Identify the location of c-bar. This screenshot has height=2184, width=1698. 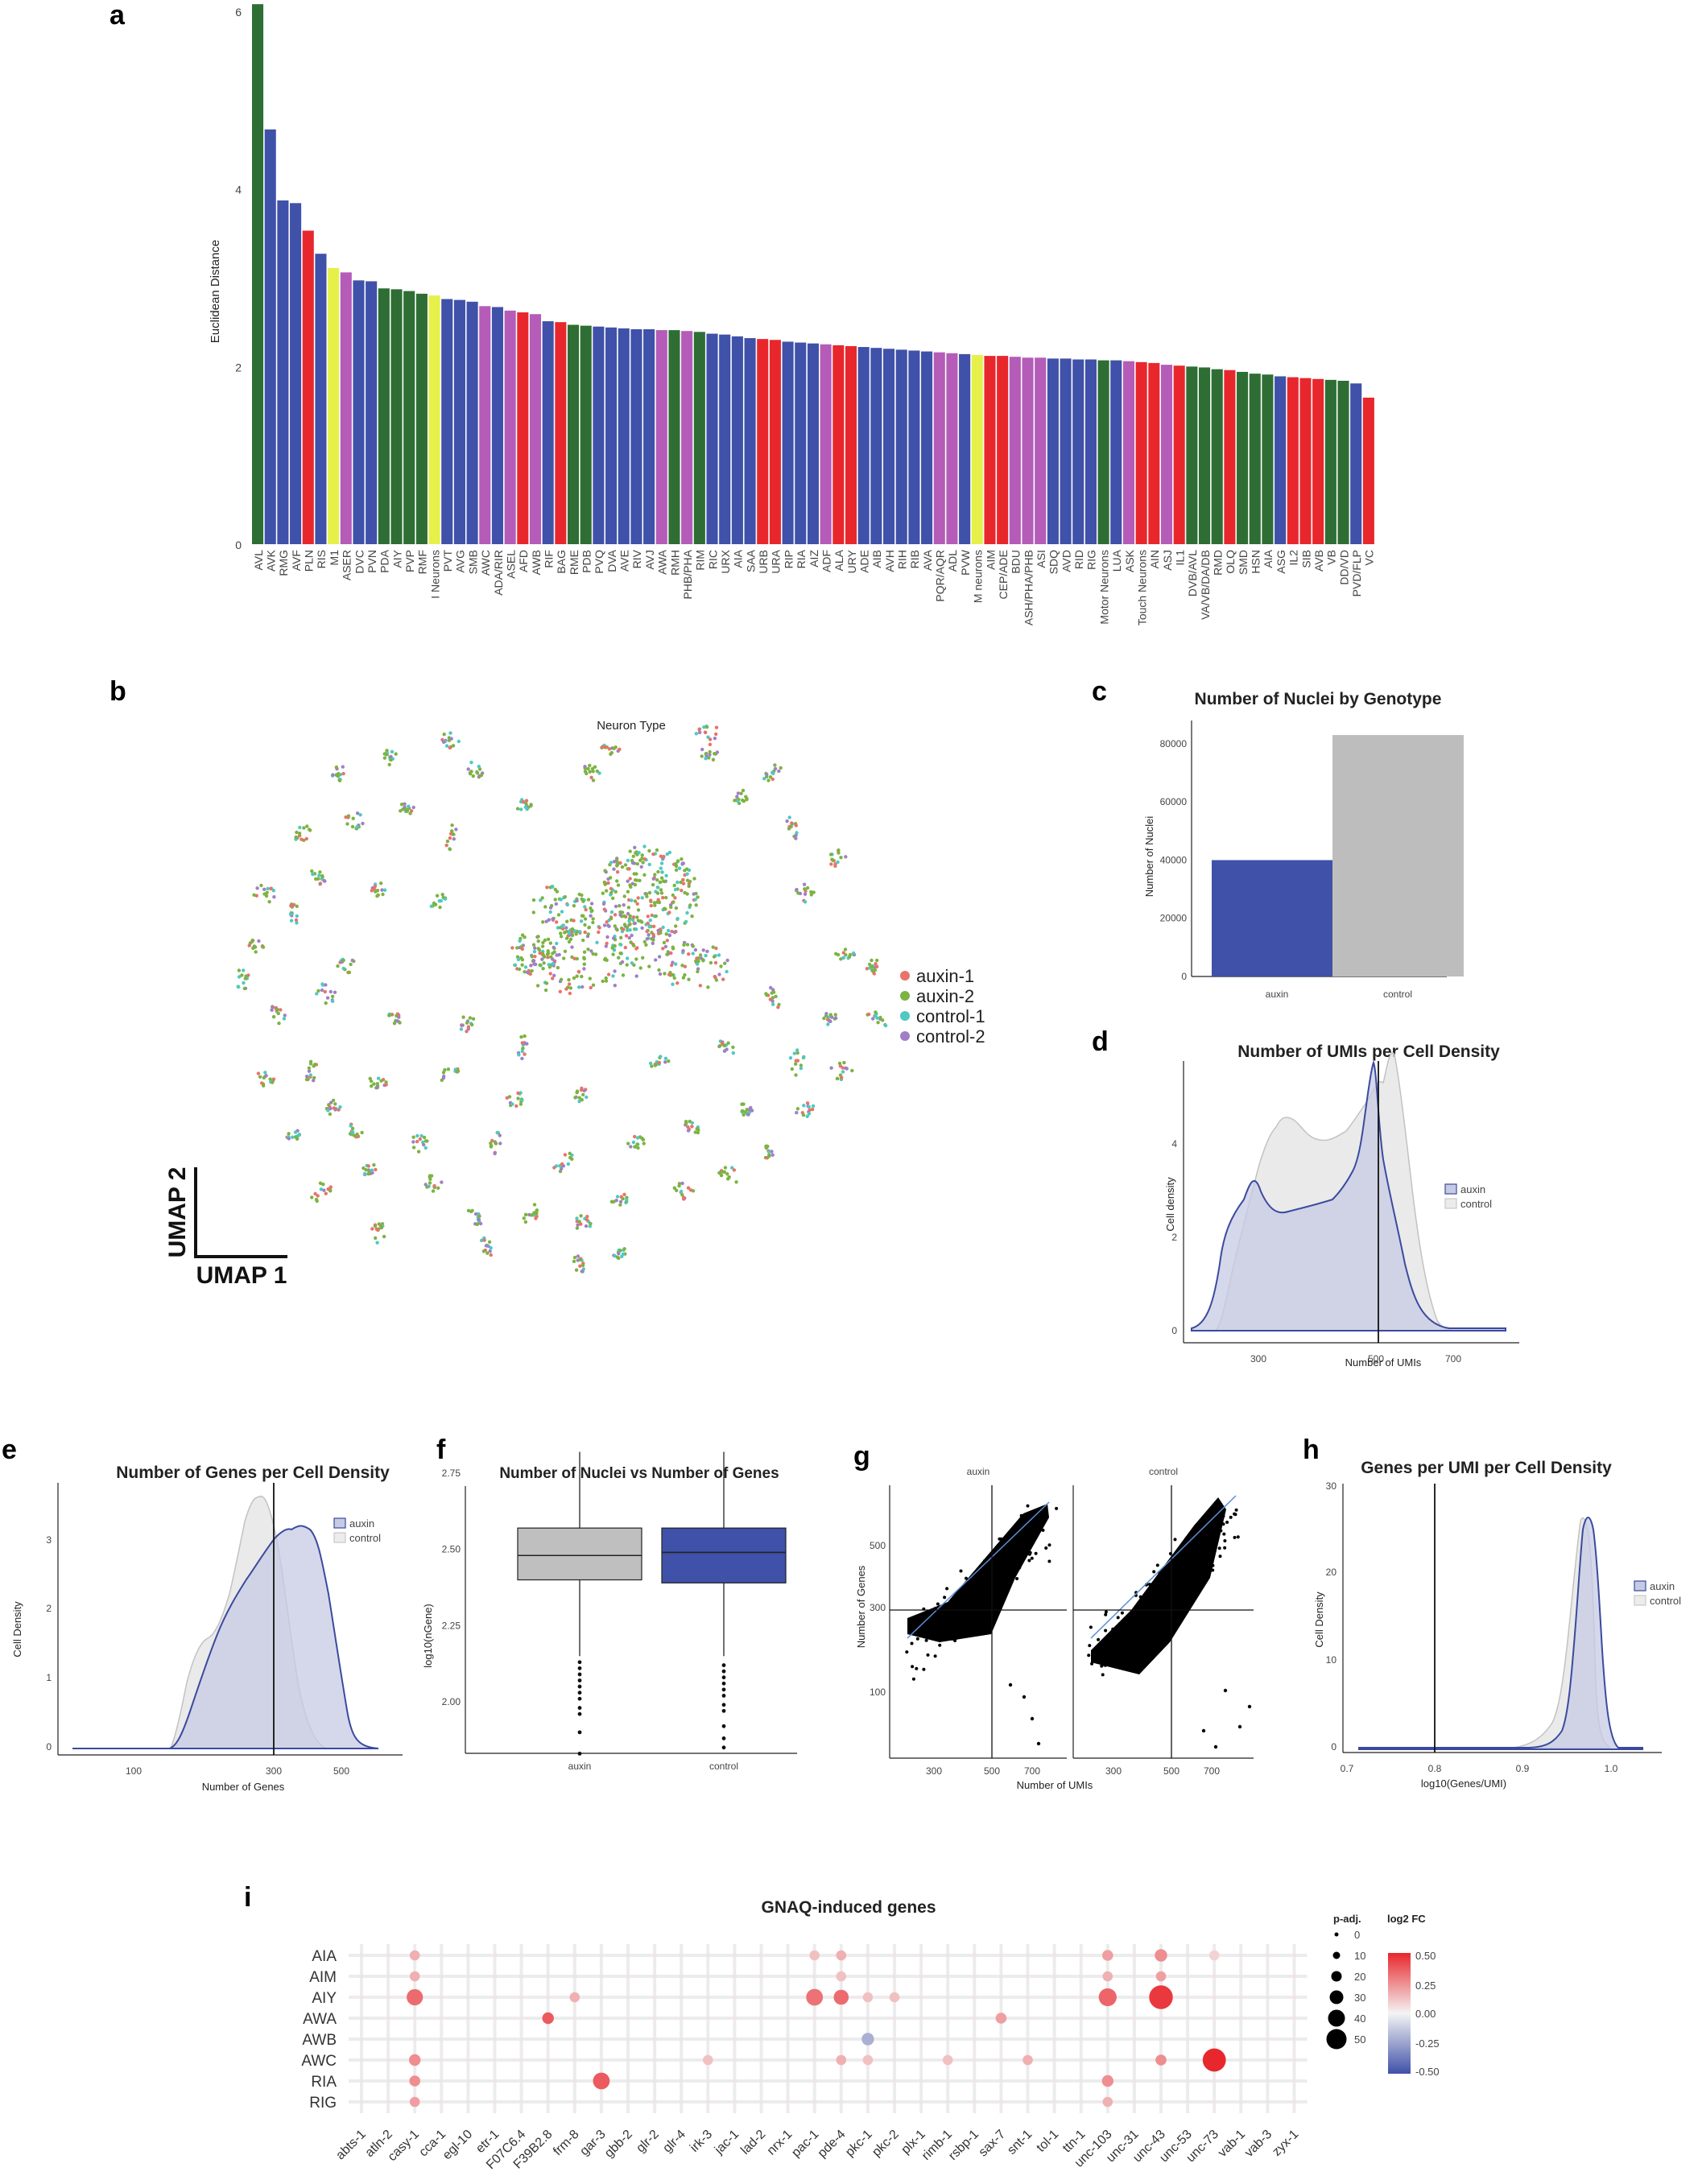
(1398, 855).